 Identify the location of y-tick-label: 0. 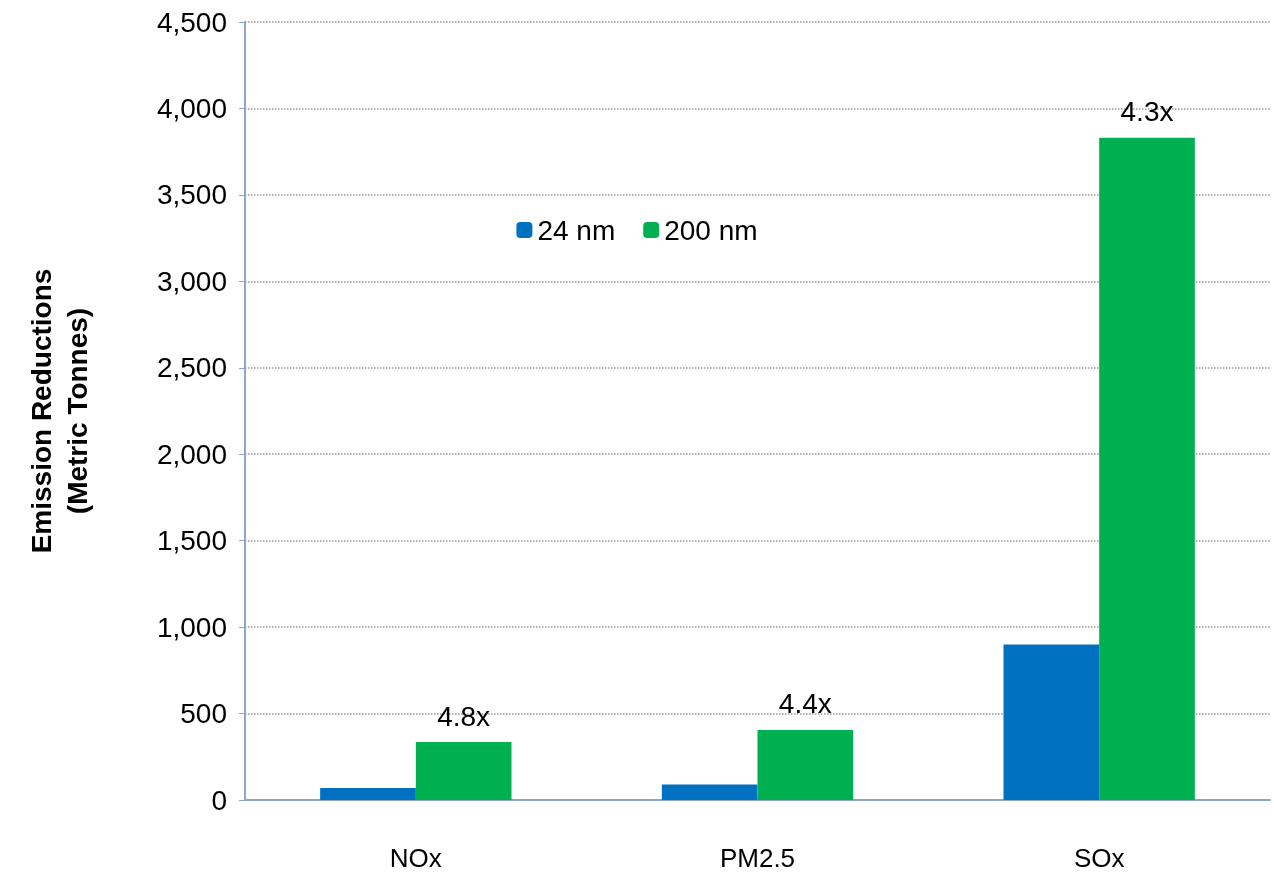
(219, 800).